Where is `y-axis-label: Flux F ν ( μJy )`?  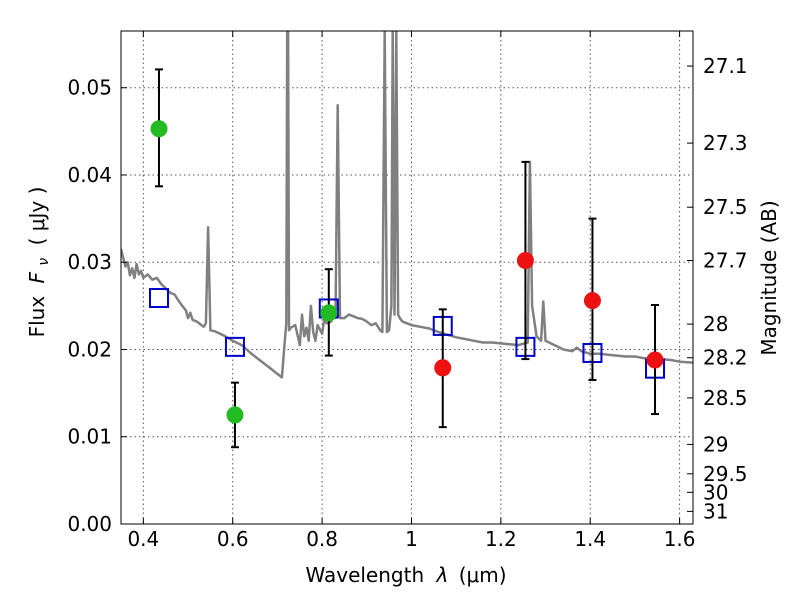
y-axis-label: Flux F ν ( μJy ) is located at coordinates (39, 262).